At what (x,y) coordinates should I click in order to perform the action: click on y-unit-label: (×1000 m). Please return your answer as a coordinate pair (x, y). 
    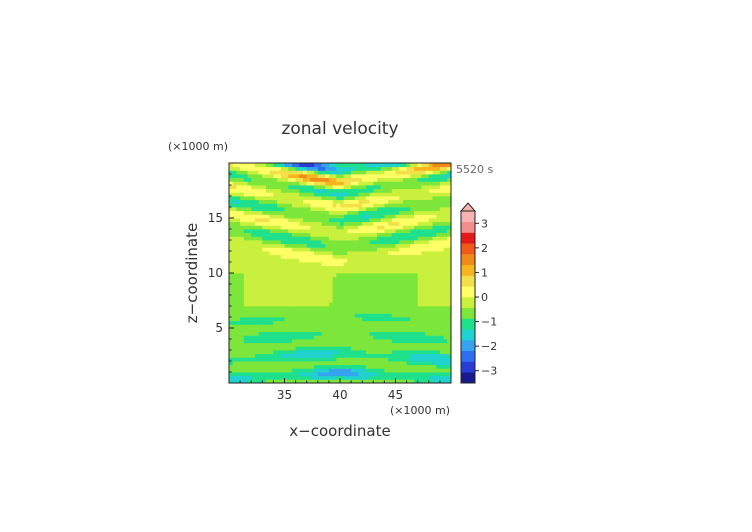
    Looking at the image, I should click on (198, 146).